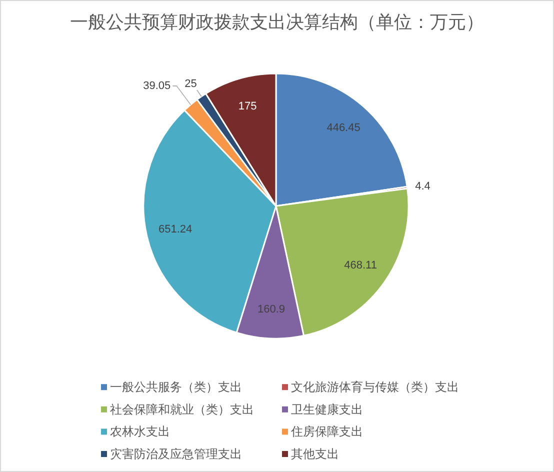 Image resolution: width=554 pixels, height=472 pixels. What do you see at coordinates (277, 22) in the screenshot?
I see `title: 一般公共预算财政拨款支出决算结构（单位：万元）` at bounding box center [277, 22].